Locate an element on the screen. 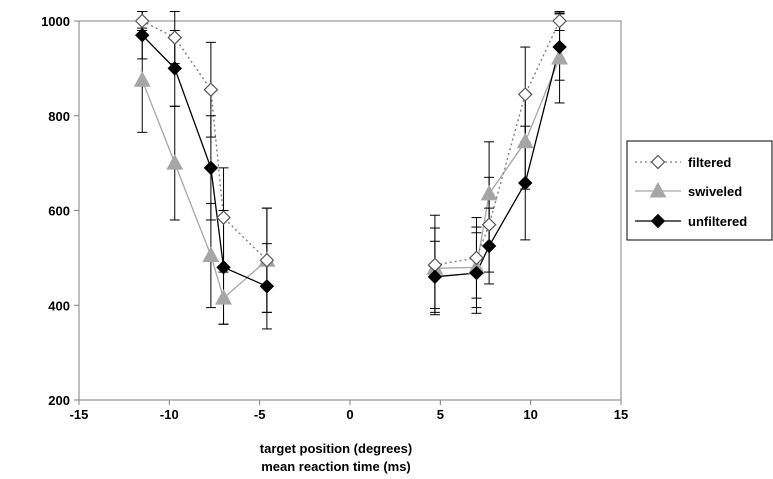 This screenshot has width=773, height=479. y-tick-label: 200 is located at coordinates (59, 400).